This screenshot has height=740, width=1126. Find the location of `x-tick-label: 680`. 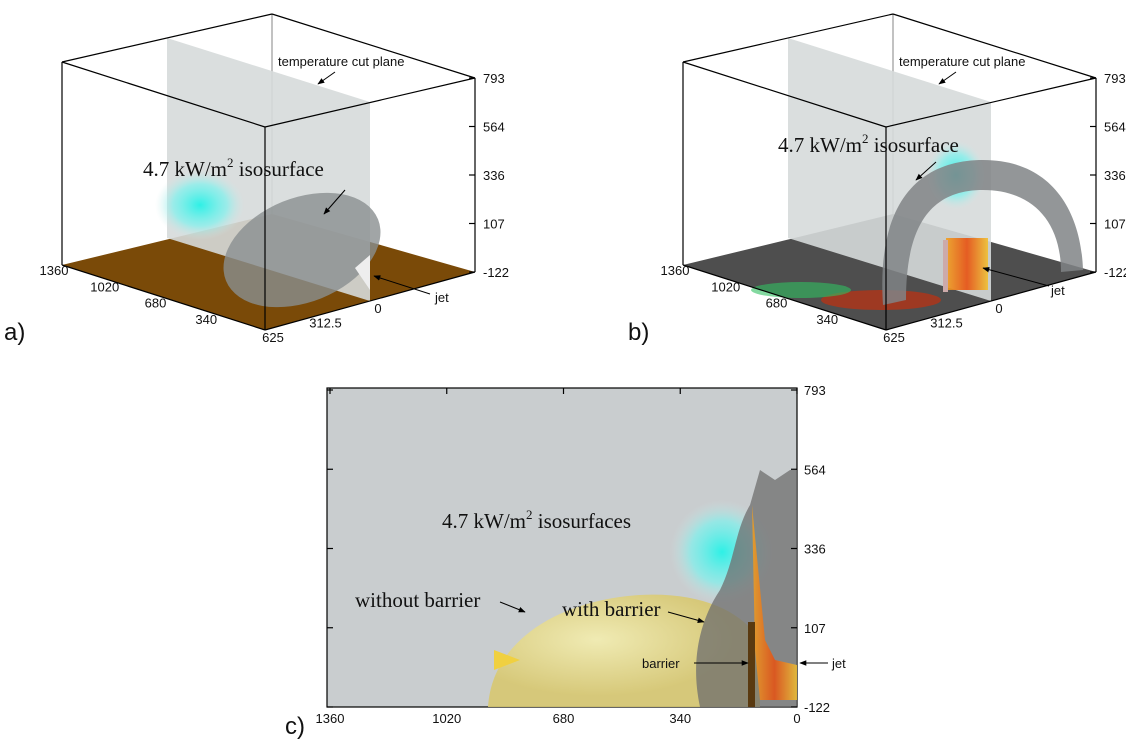

x-tick-label: 680 is located at coordinates (564, 718).